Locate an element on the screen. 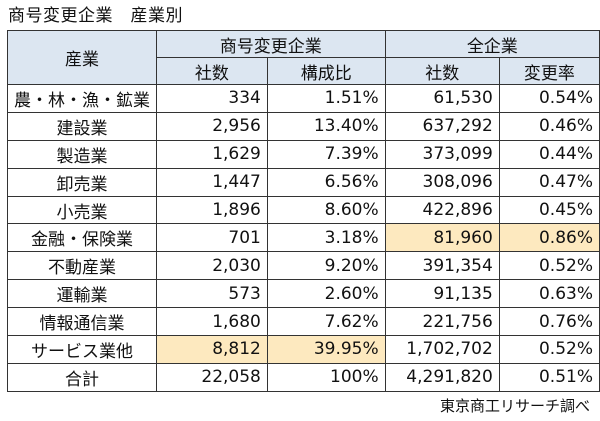 The width and height of the screenshot is (600, 421). share-cell: 6.56% is located at coordinates (326, 182).